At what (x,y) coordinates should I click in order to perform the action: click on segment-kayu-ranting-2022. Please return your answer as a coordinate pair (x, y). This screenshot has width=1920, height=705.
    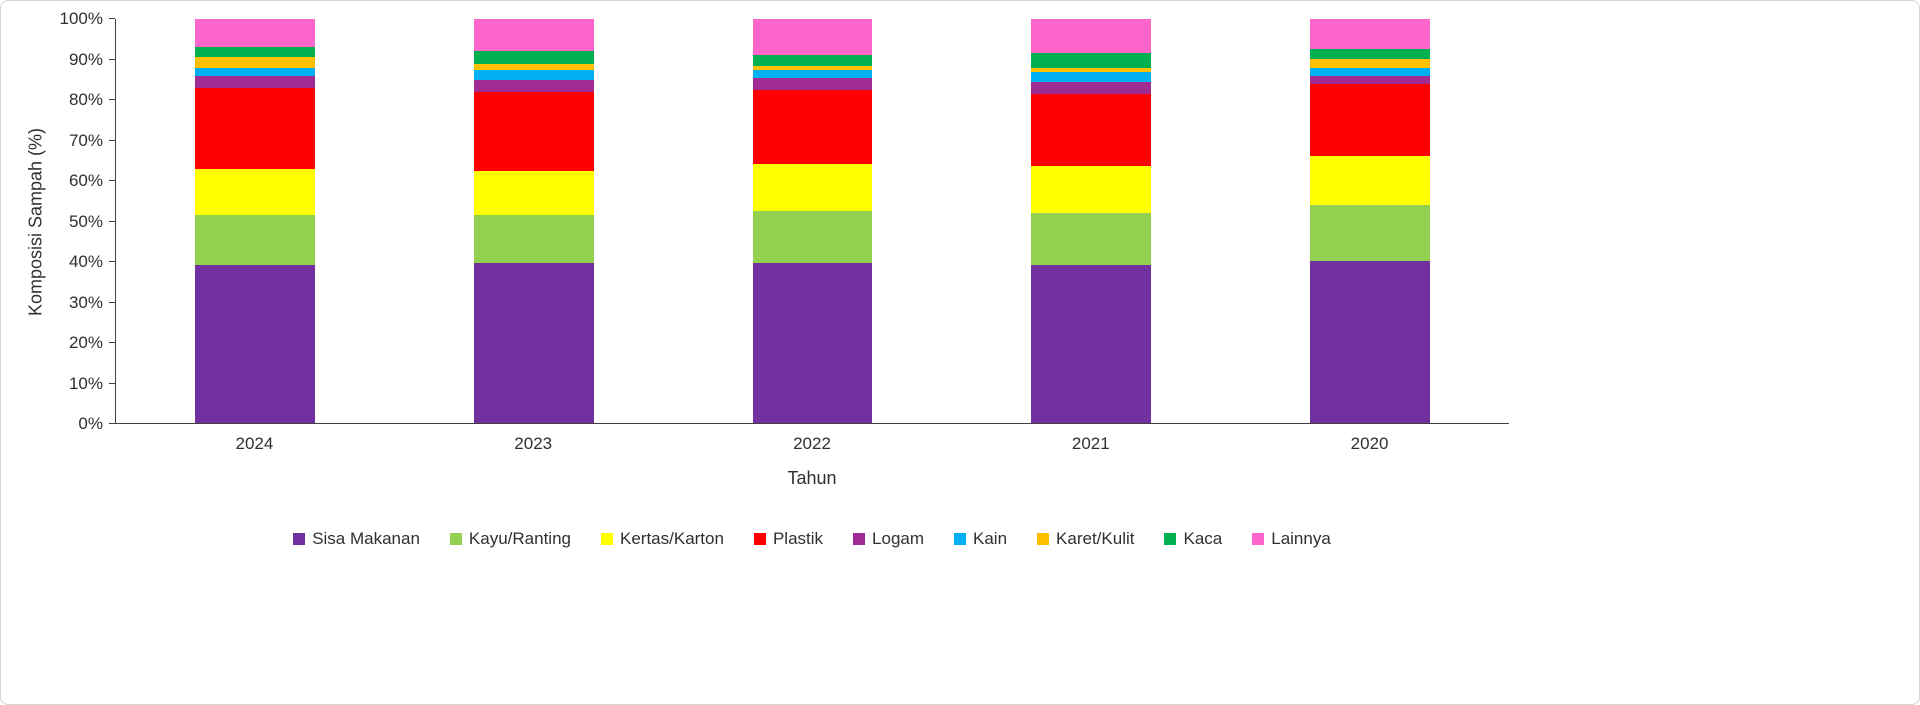
    Looking at the image, I should click on (812, 237).